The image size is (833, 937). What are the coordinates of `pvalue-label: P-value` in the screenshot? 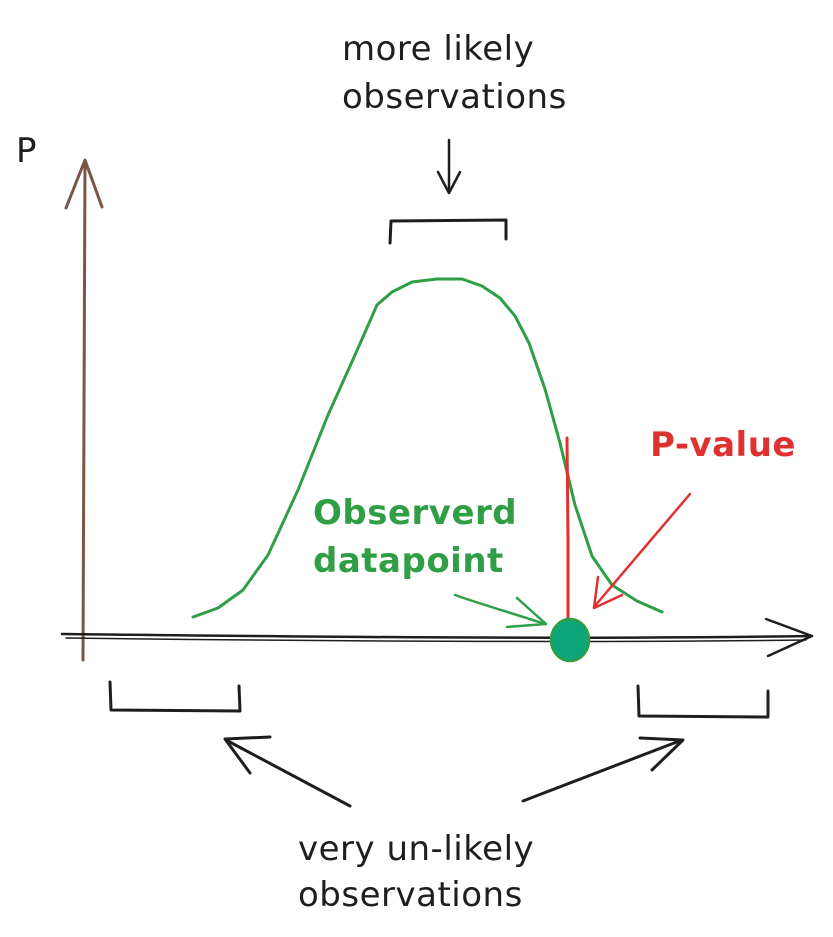 It's located at (723, 445).